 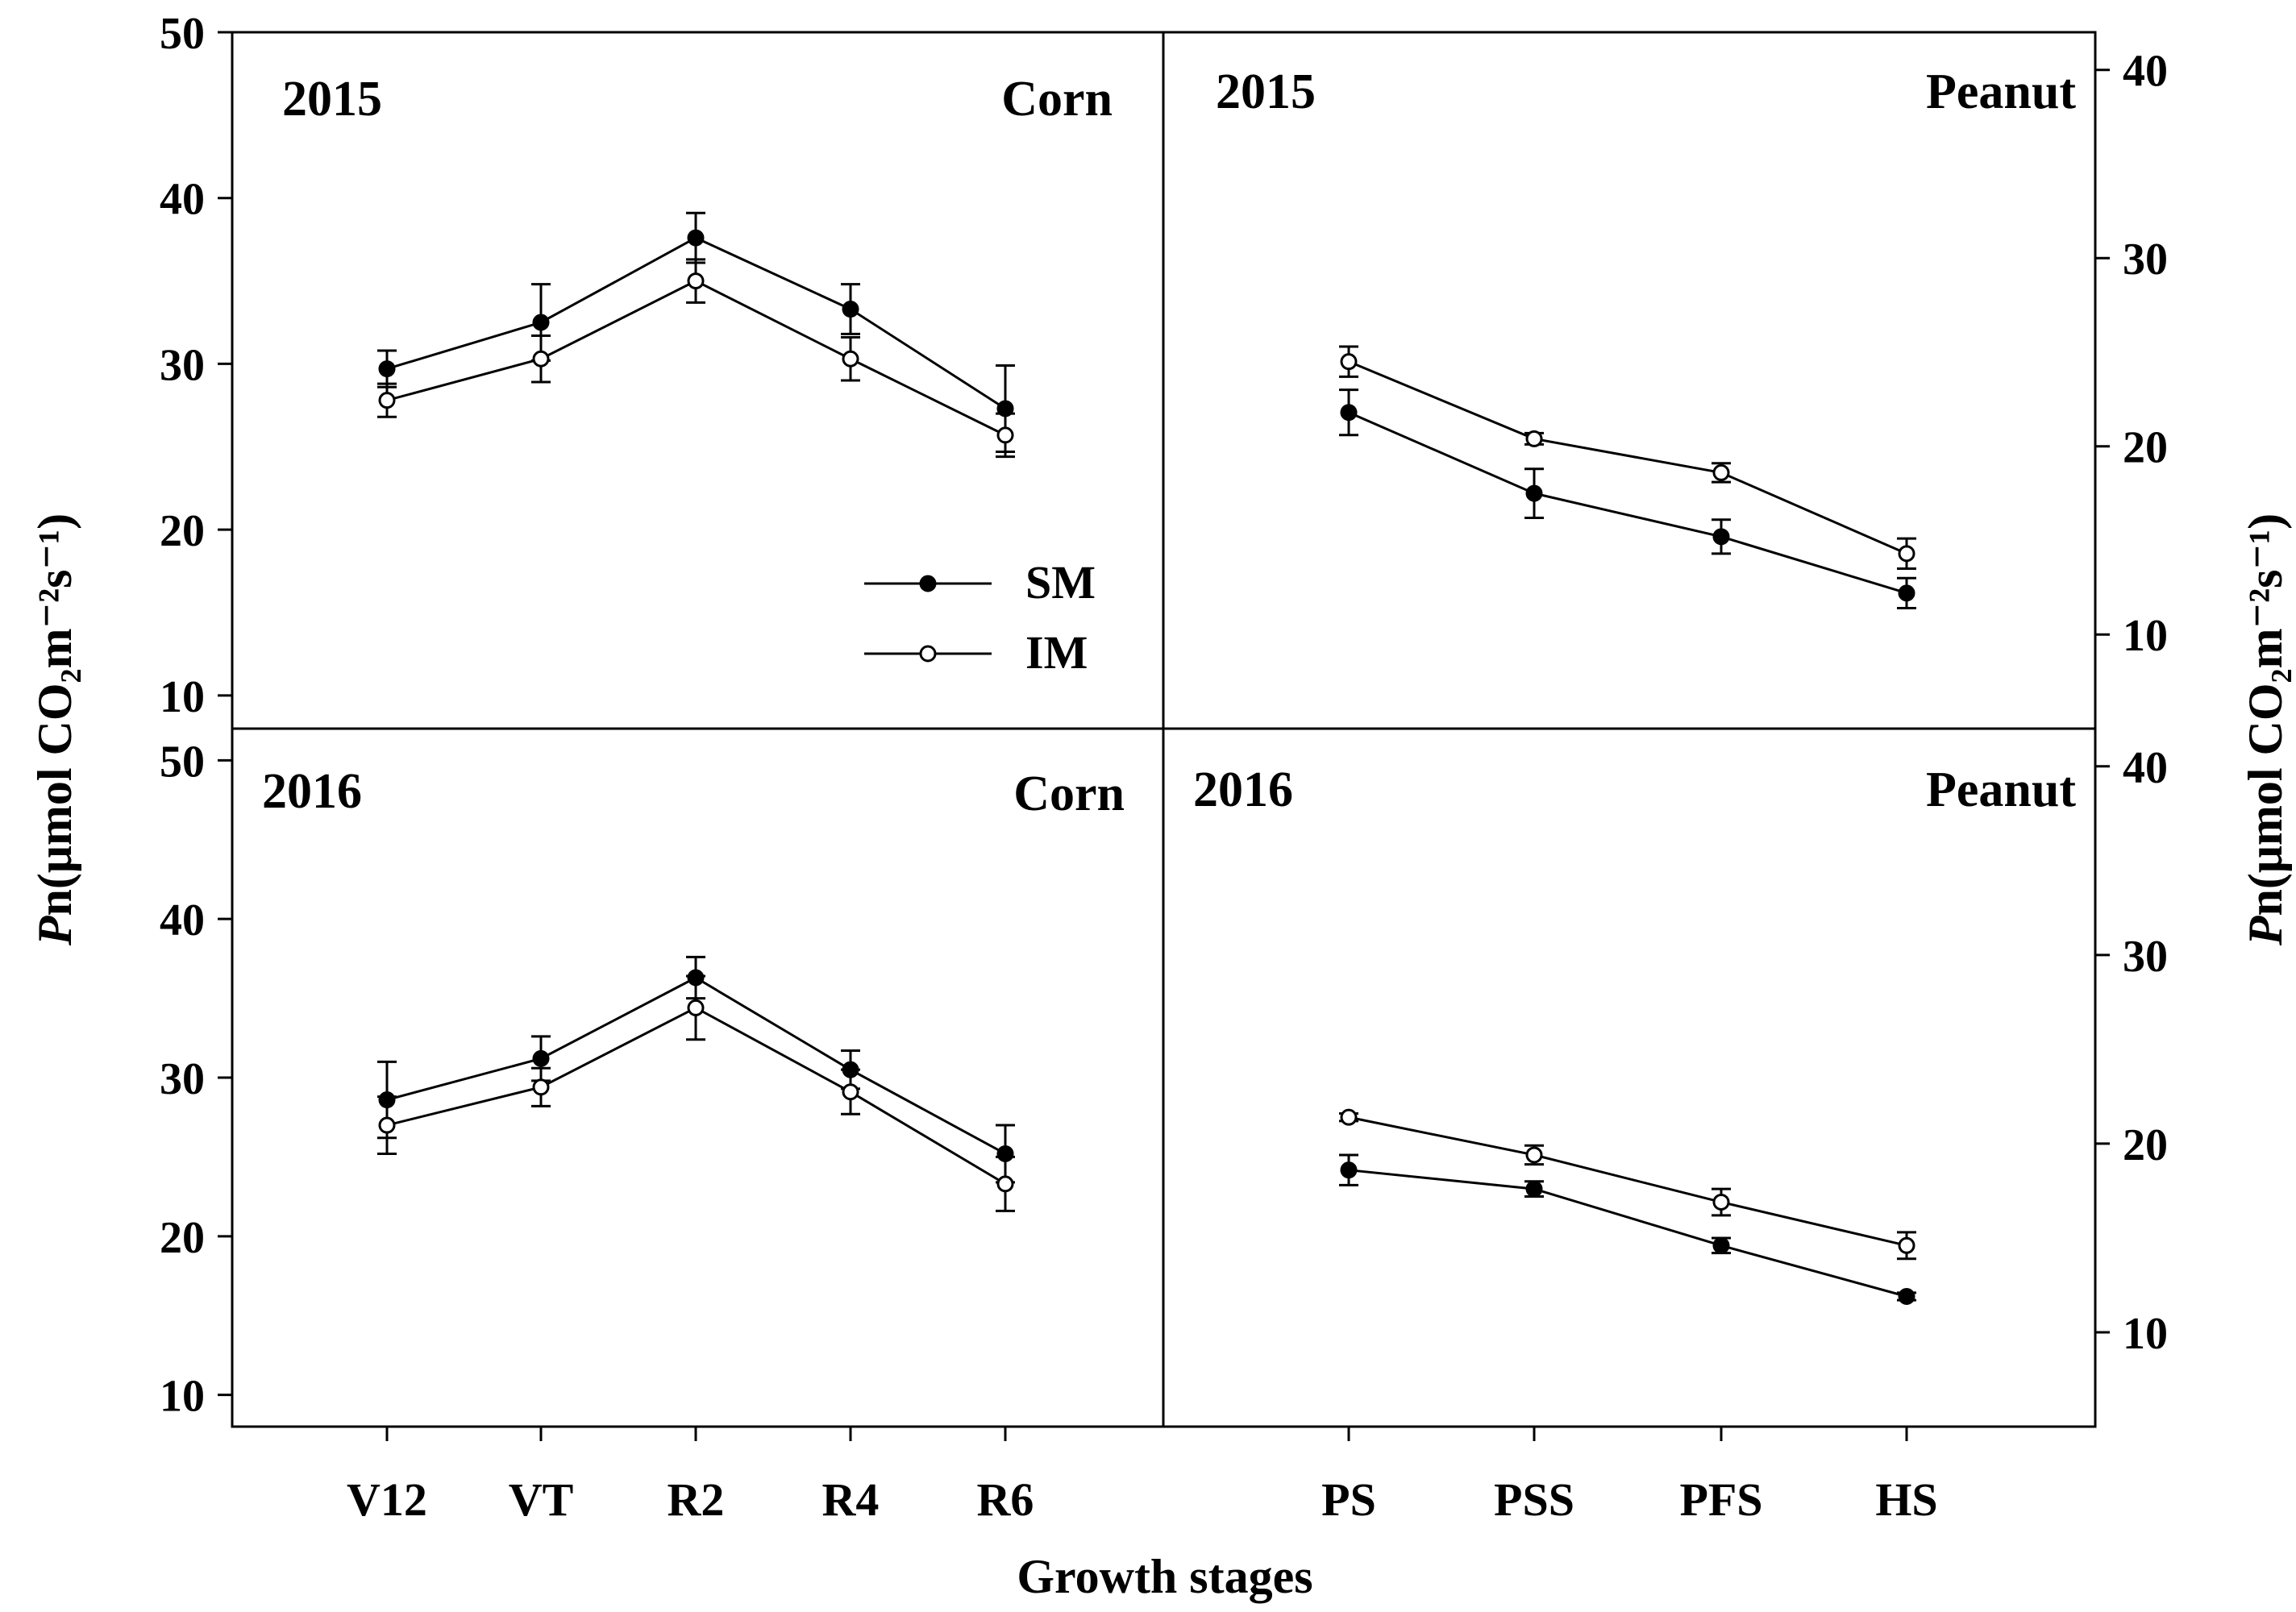 I want to click on y-tick-label-2016-corn-20: 20, so click(x=182, y=1238).